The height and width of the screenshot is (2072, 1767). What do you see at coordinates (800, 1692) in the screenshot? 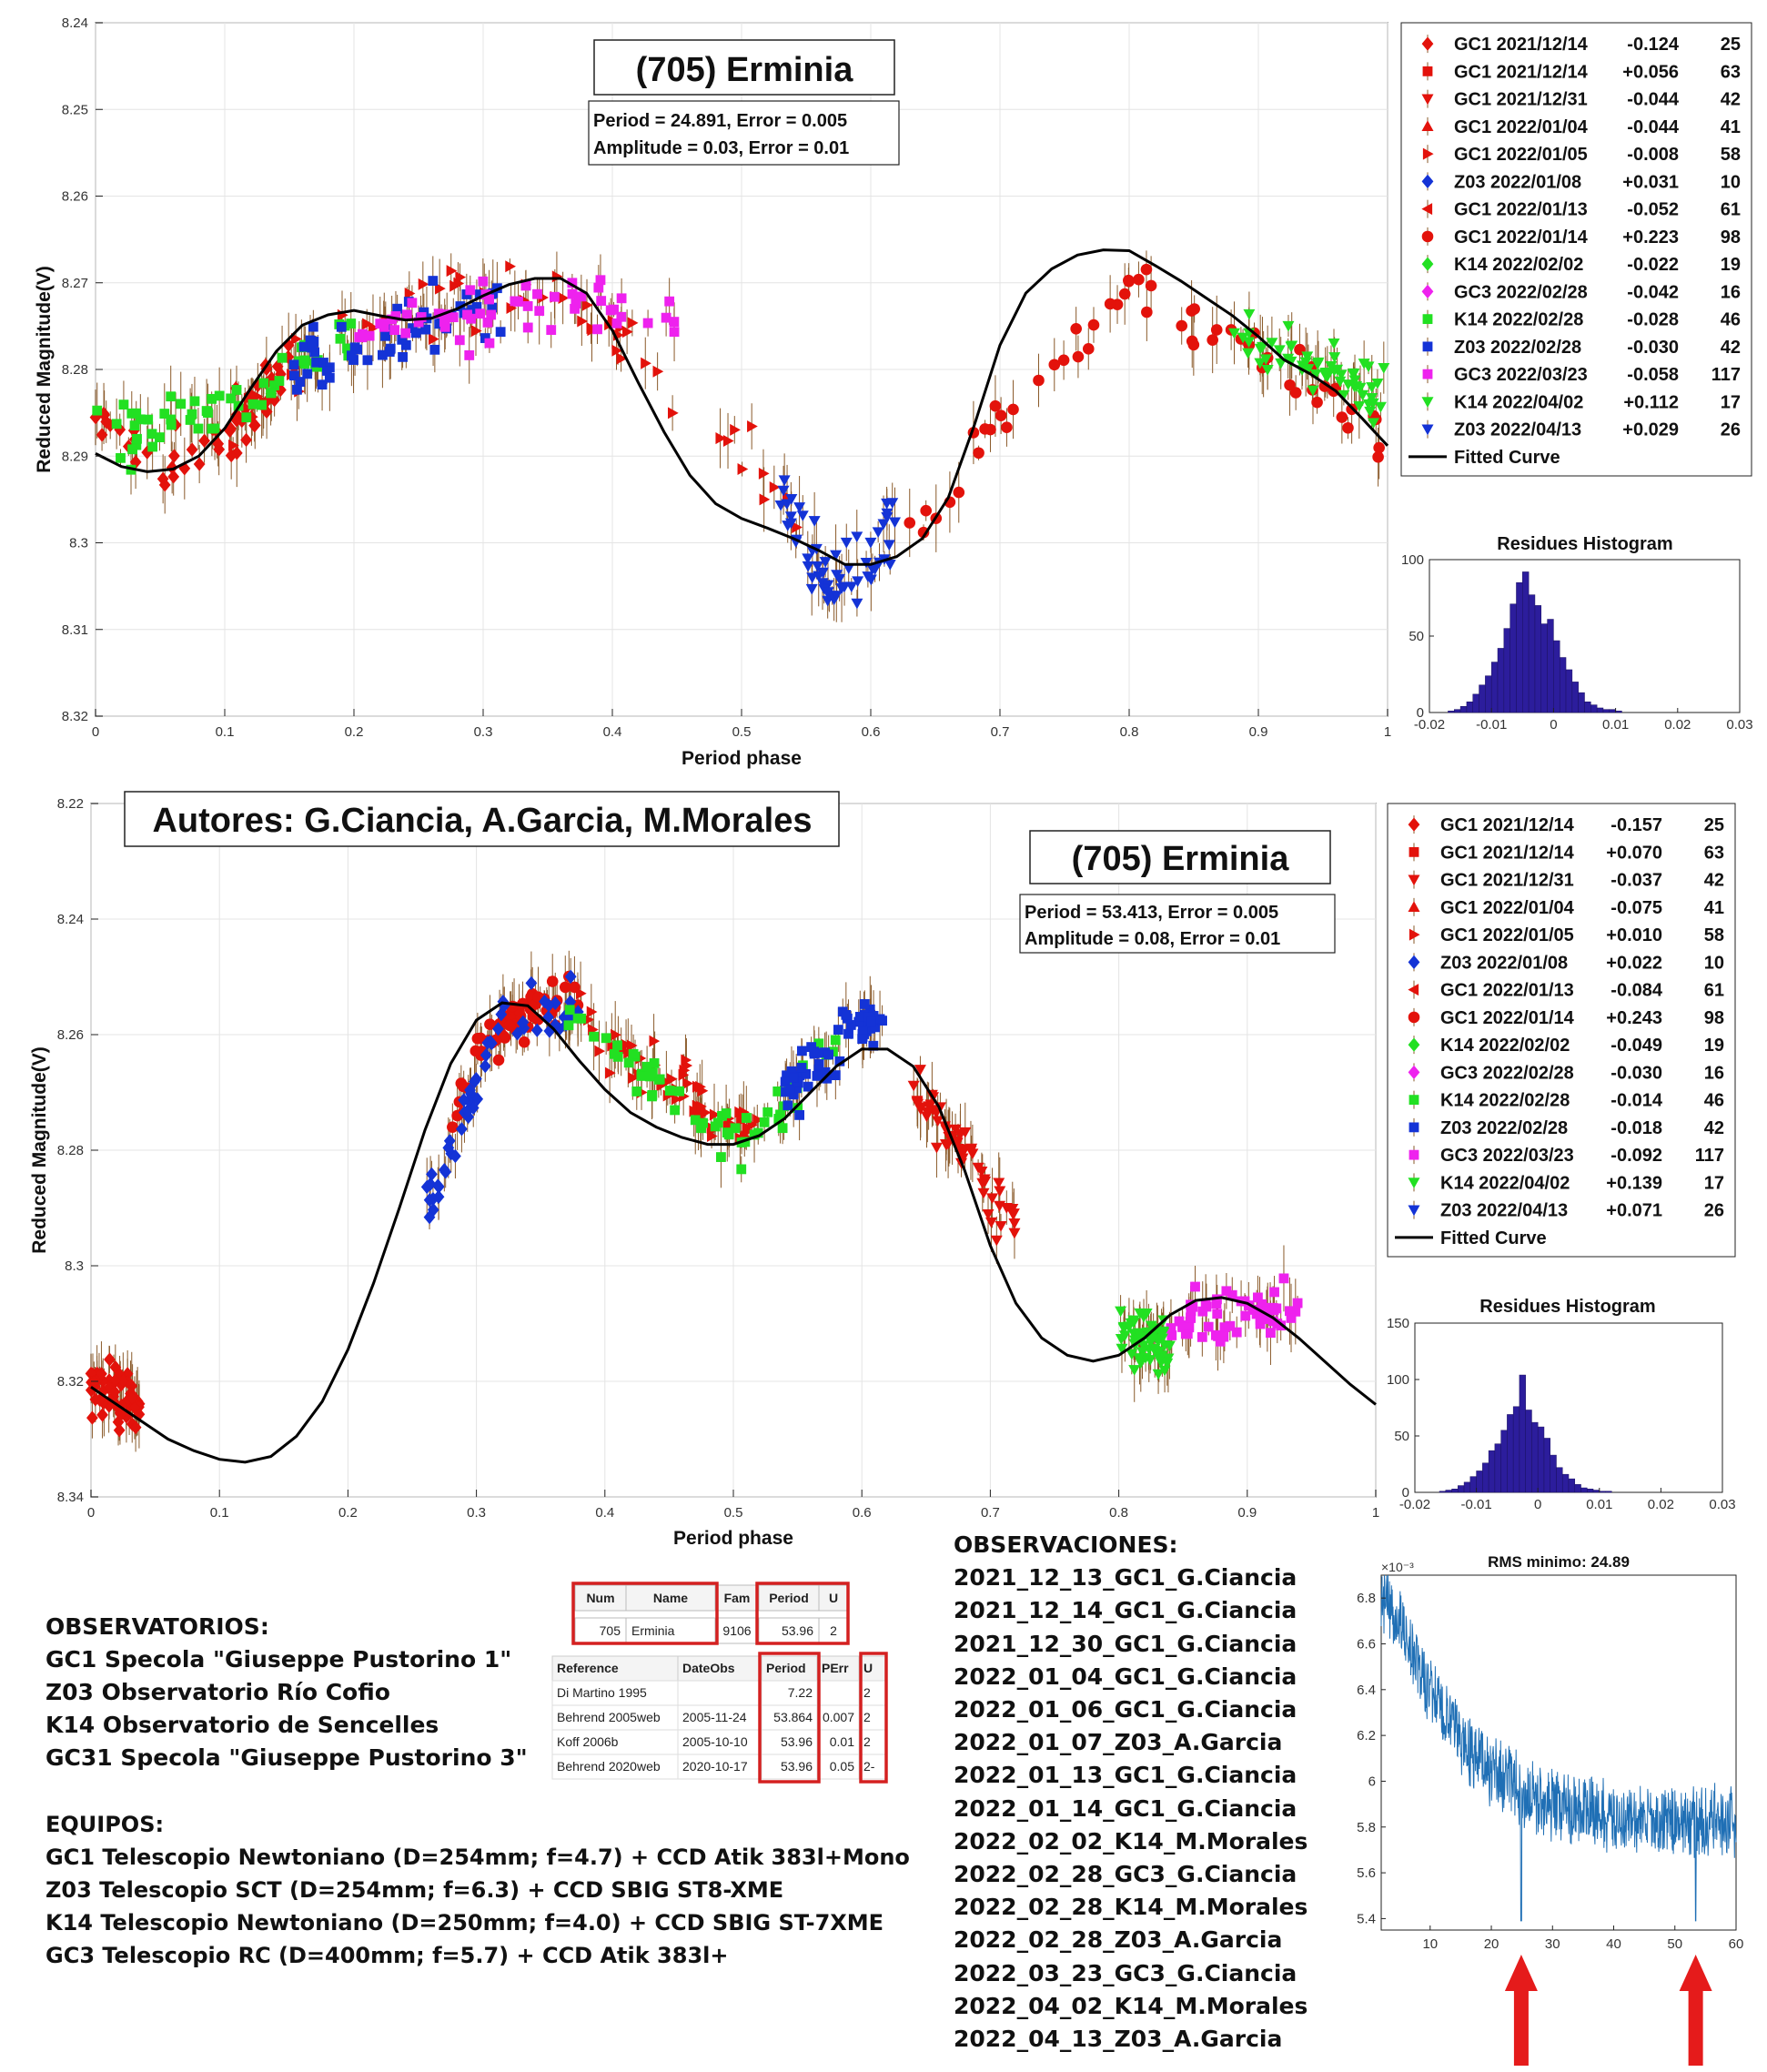
I see `ref-cell-text: 7.22` at bounding box center [800, 1692].